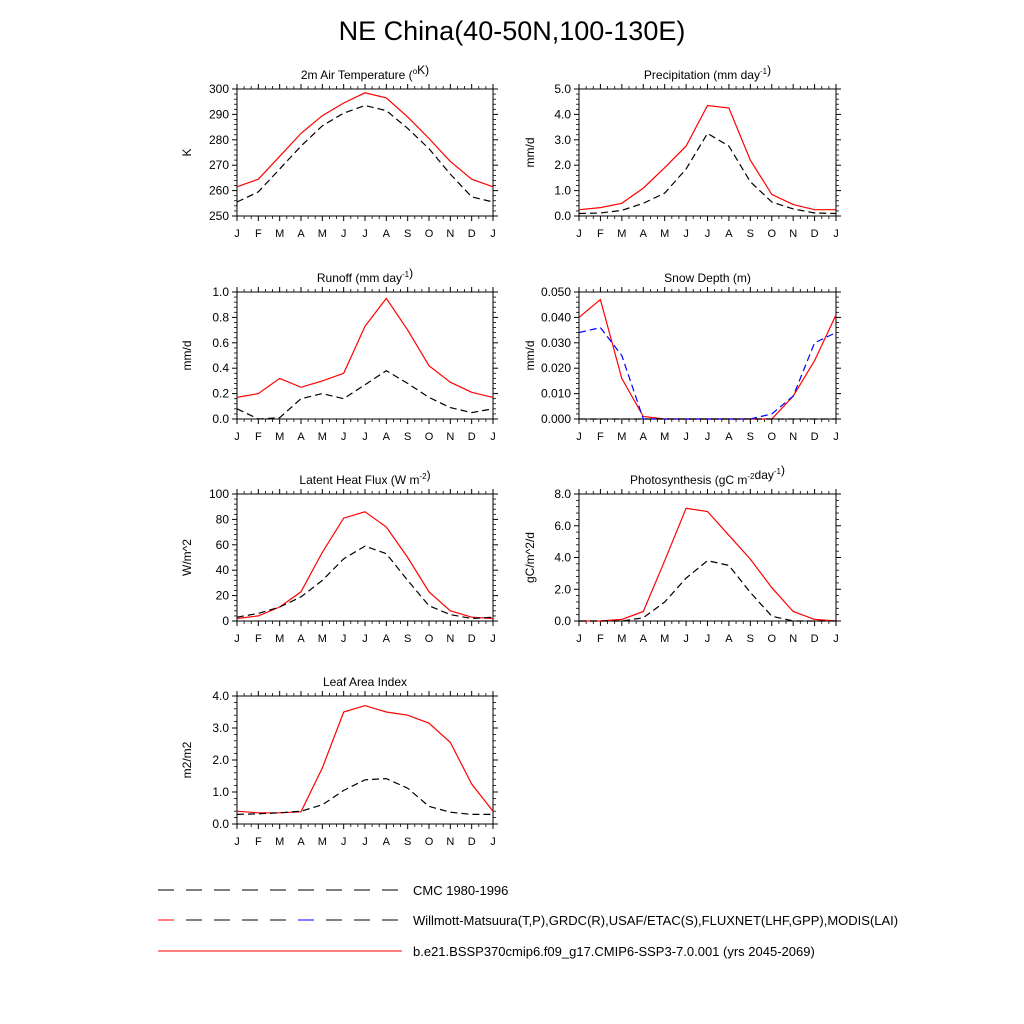  I want to click on panel-title-text: Photosynthesis (gC m, so click(688, 480).